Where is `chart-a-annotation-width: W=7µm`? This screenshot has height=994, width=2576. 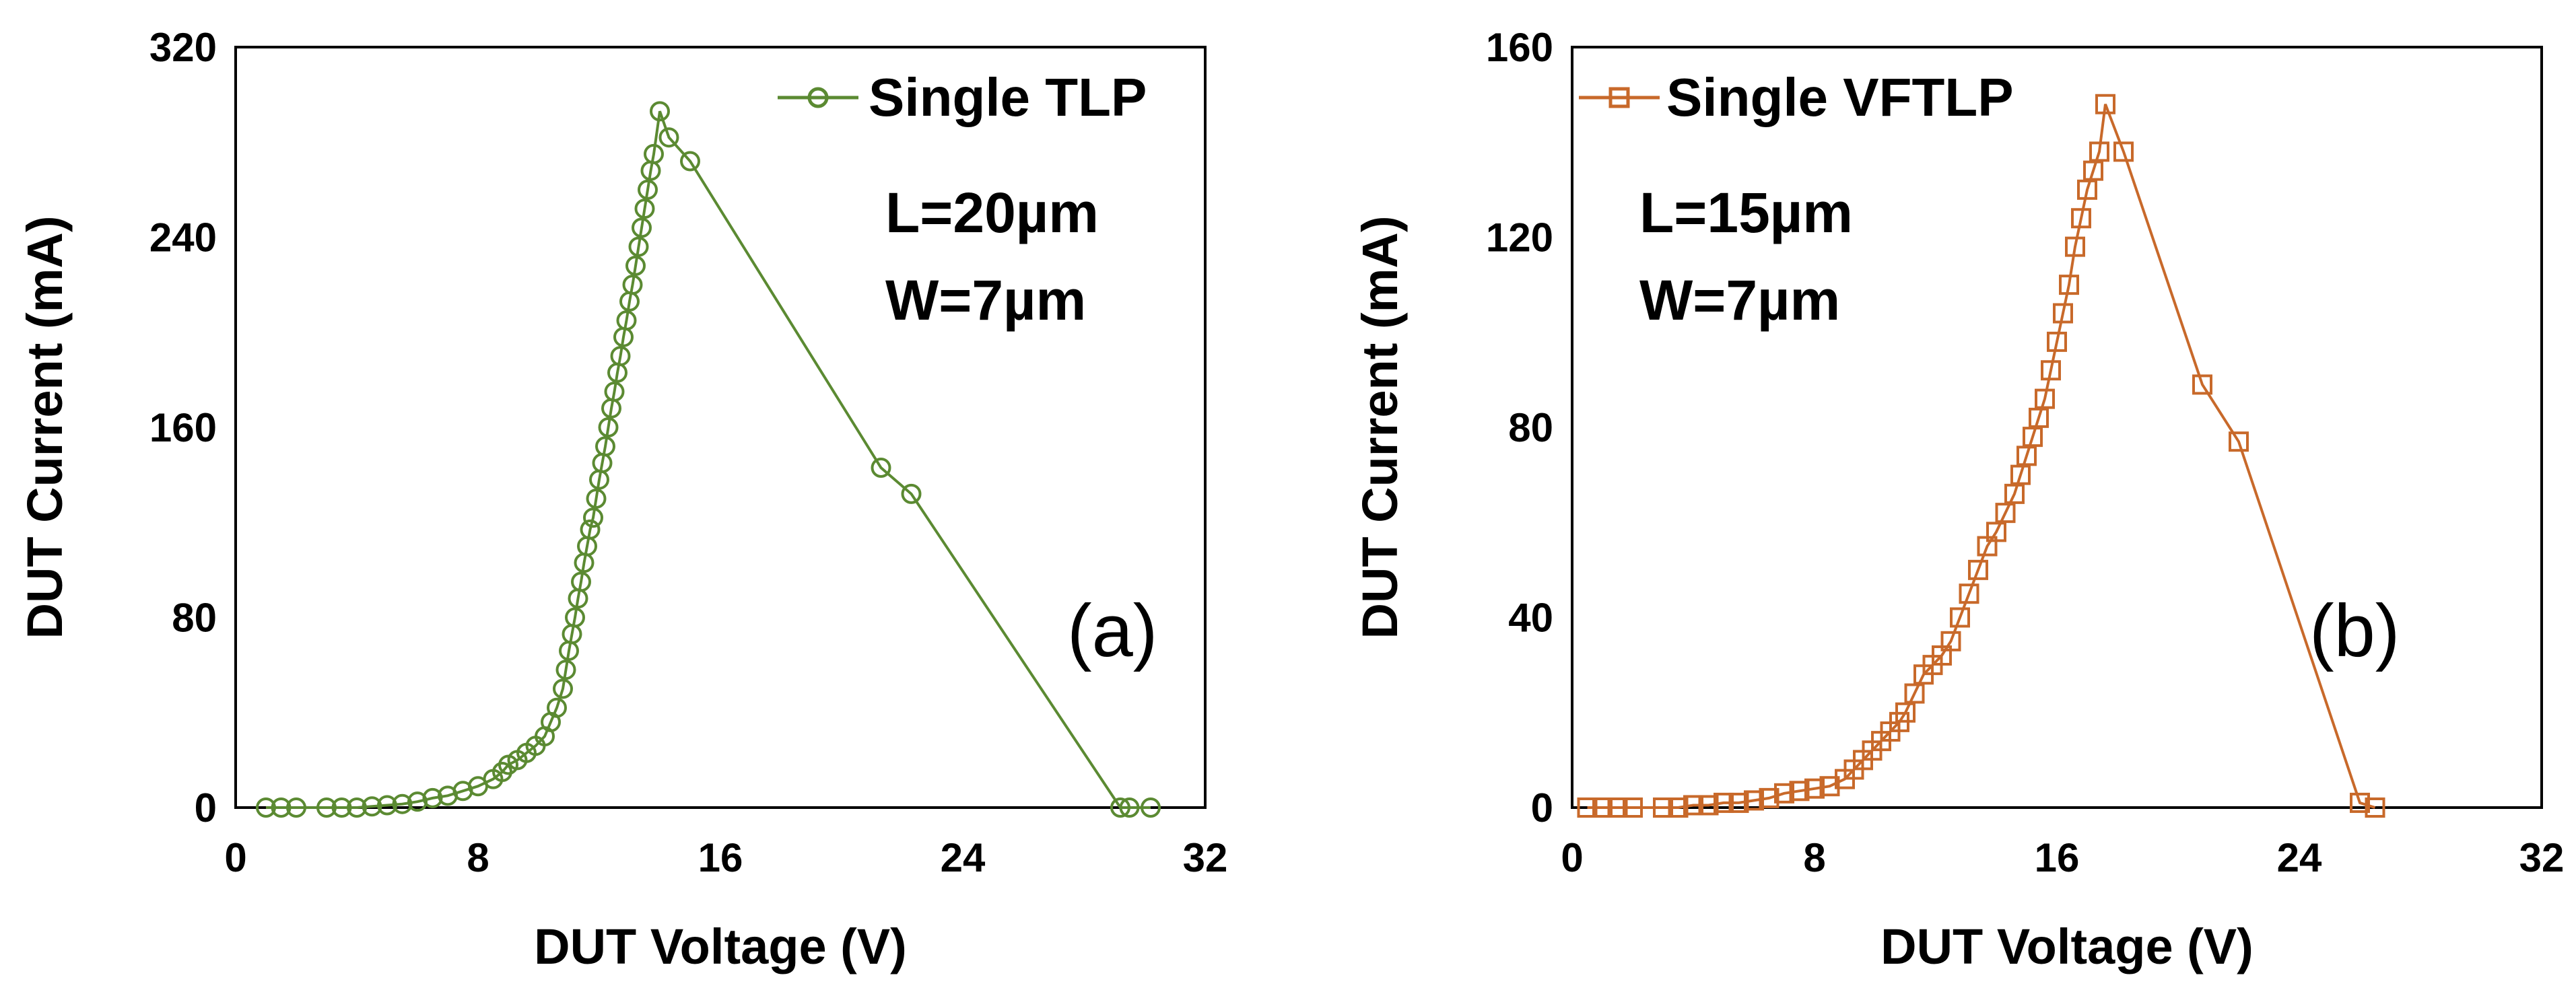 chart-a-annotation-width: W=7µm is located at coordinates (986, 300).